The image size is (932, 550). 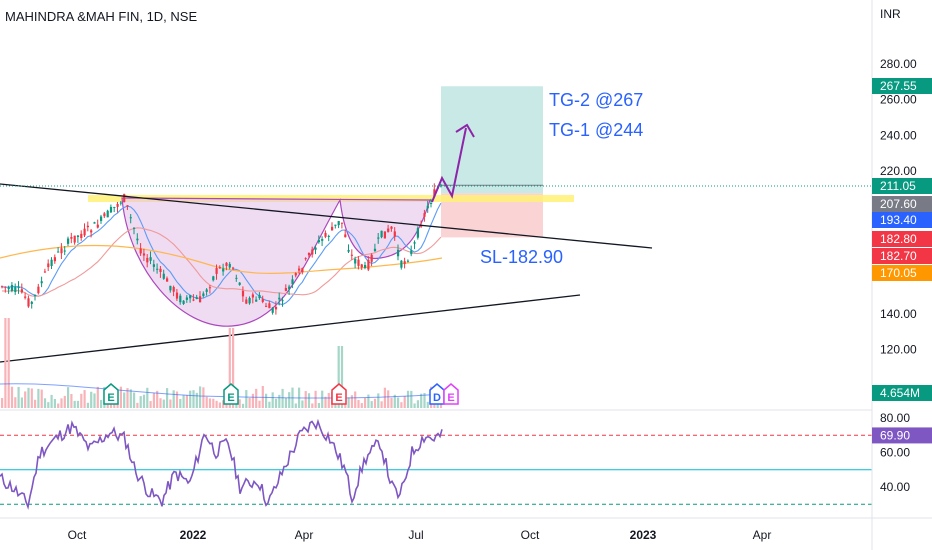 What do you see at coordinates (902, 452) in the screenshot?
I see `rsi-axis: 80.00 60.00 40.00 69.90` at bounding box center [902, 452].